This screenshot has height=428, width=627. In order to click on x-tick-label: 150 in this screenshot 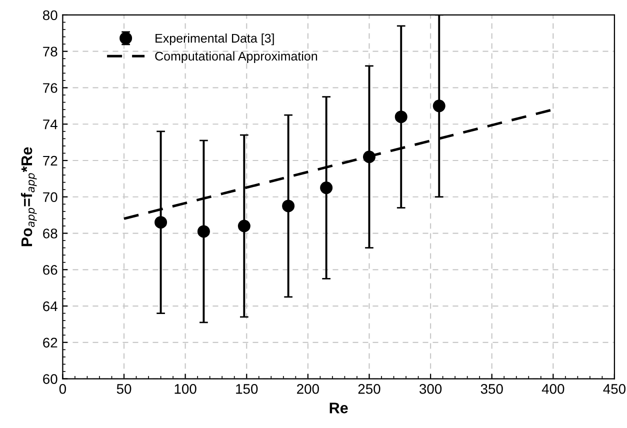, I will do `click(247, 389)`.